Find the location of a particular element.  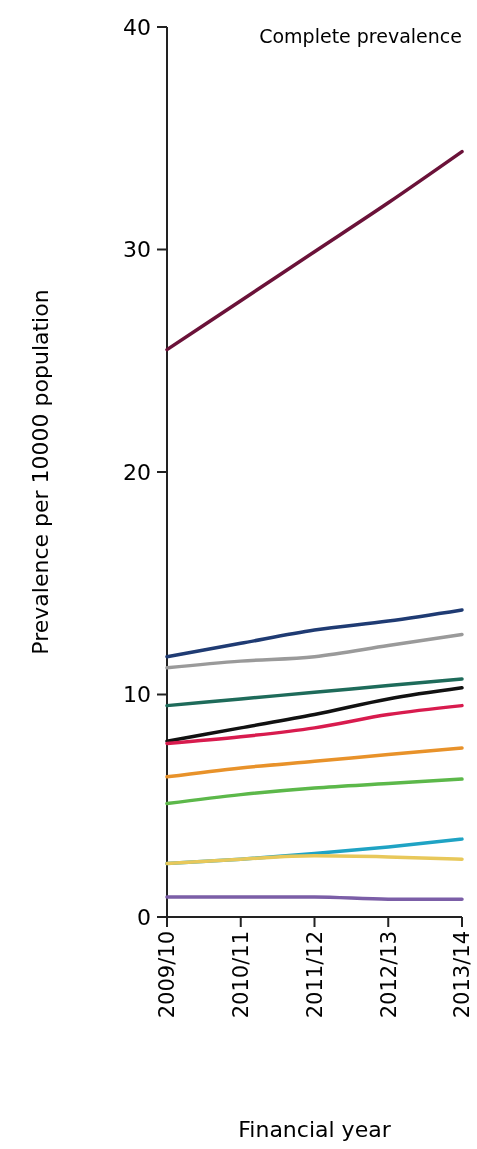

y-axis-title: Prevalence per 10000 population is located at coordinates (40, 472).